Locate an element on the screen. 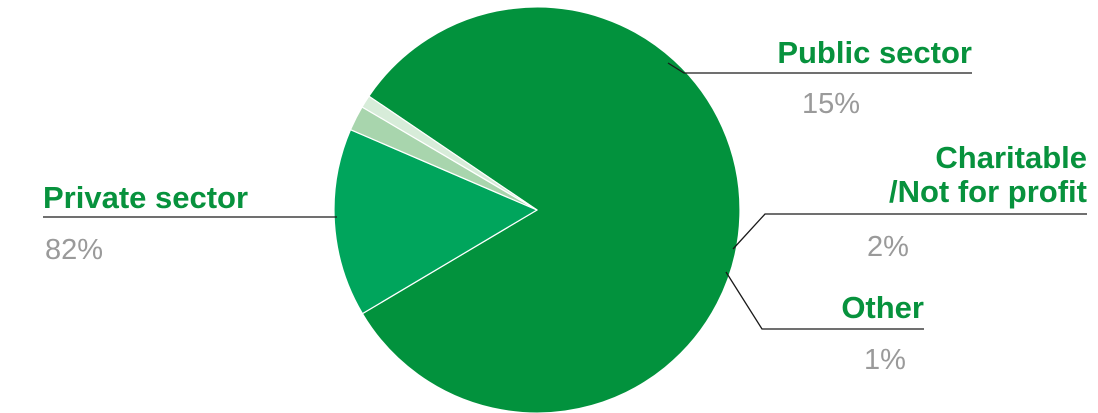  slice-value-4: 1% is located at coordinates (885, 360).